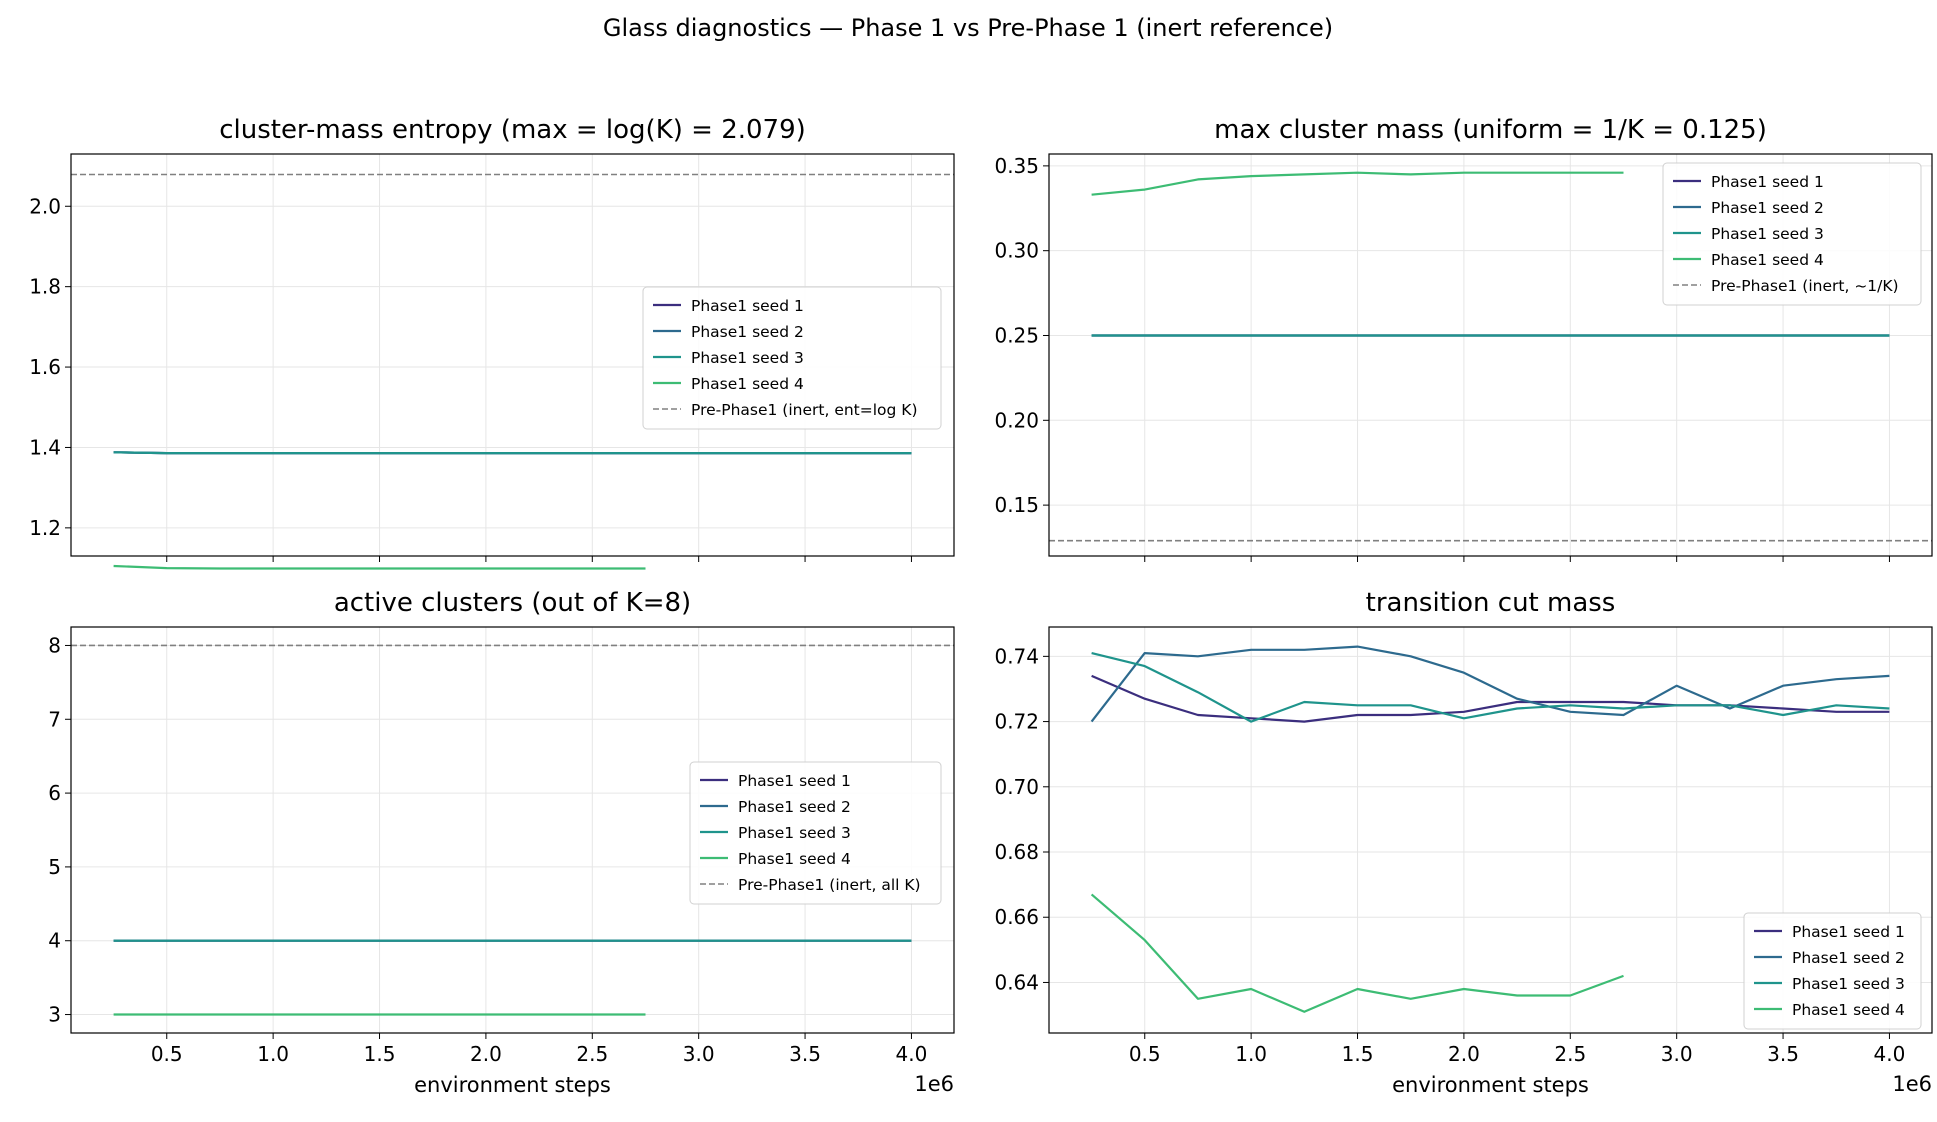 Image resolution: width=1937 pixels, height=1122 pixels. Describe the element at coordinates (54, 645) in the screenshot. I see `y-tick-label: 8` at that location.